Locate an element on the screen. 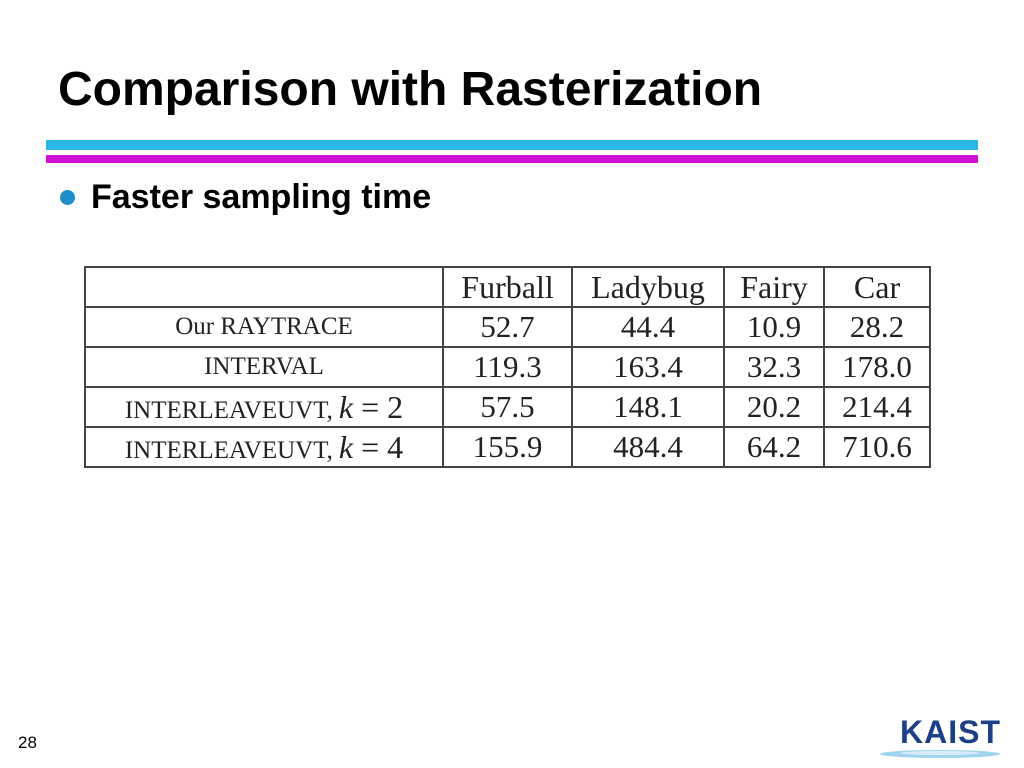  row-label-cell: INTERLEAVEUVT, k = 2 is located at coordinates (264, 407).